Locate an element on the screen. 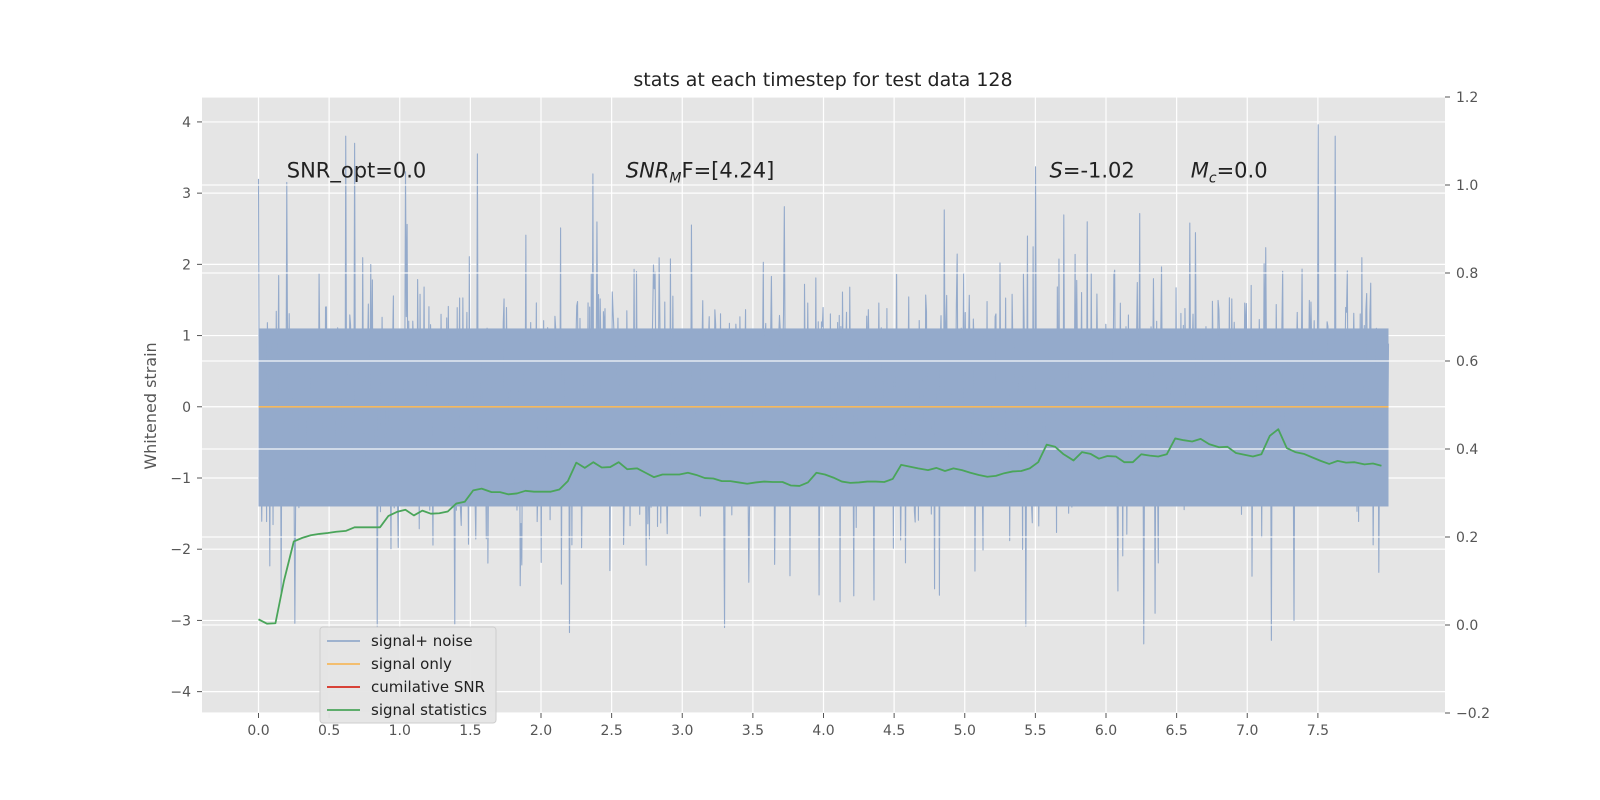 This screenshot has width=1600, height=800. y2-tick-label: −0.2 is located at coordinates (1473, 714).